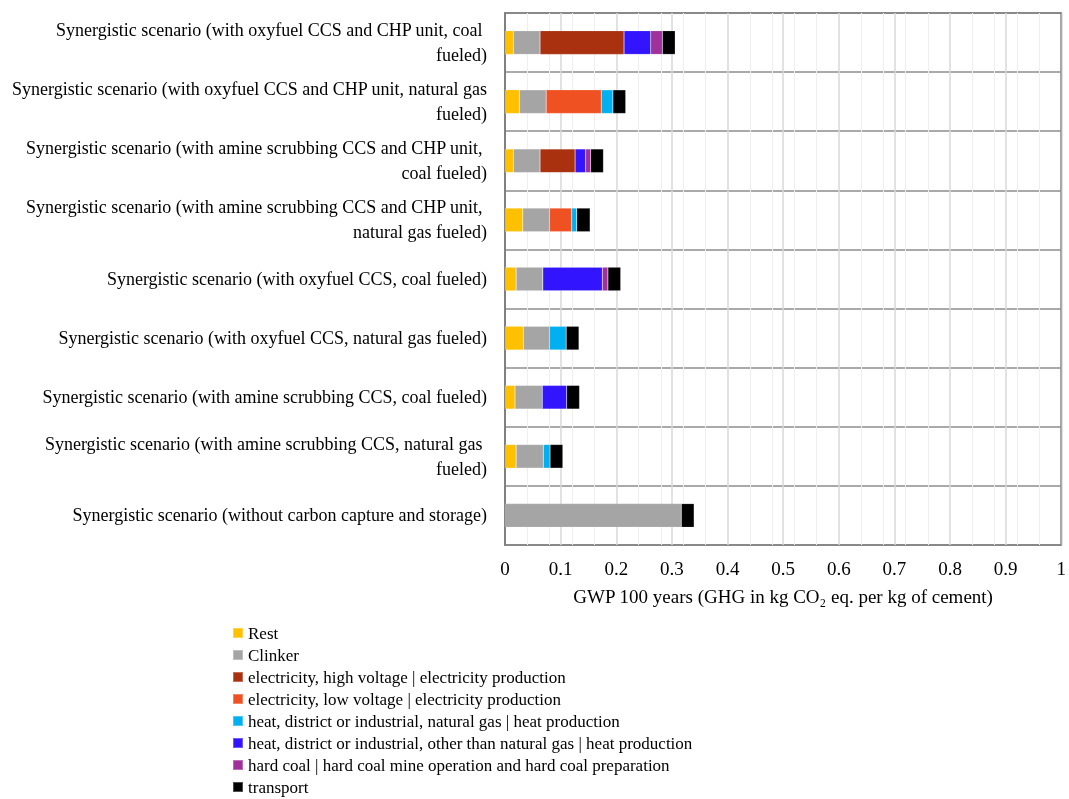 Image resolution: width=1069 pixels, height=799 pixels. I want to click on y-tick-label: Synergistic scenario (with oxyfuel CCS, coal fueled), so click(296, 279).